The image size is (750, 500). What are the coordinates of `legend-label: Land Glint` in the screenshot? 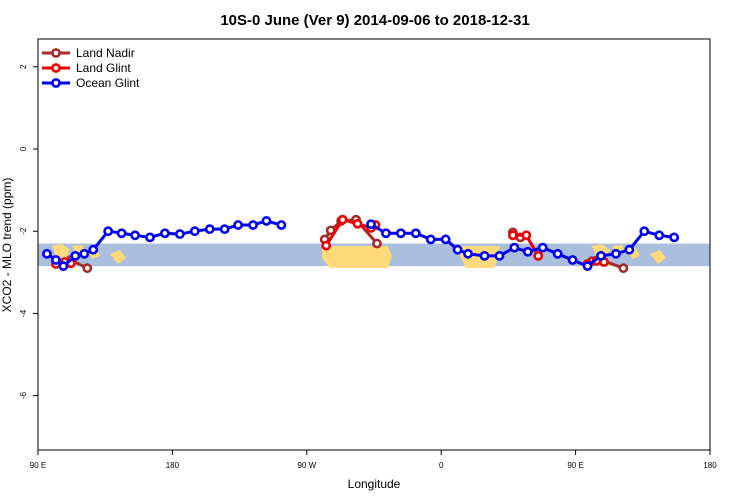 It's located at (103, 68).